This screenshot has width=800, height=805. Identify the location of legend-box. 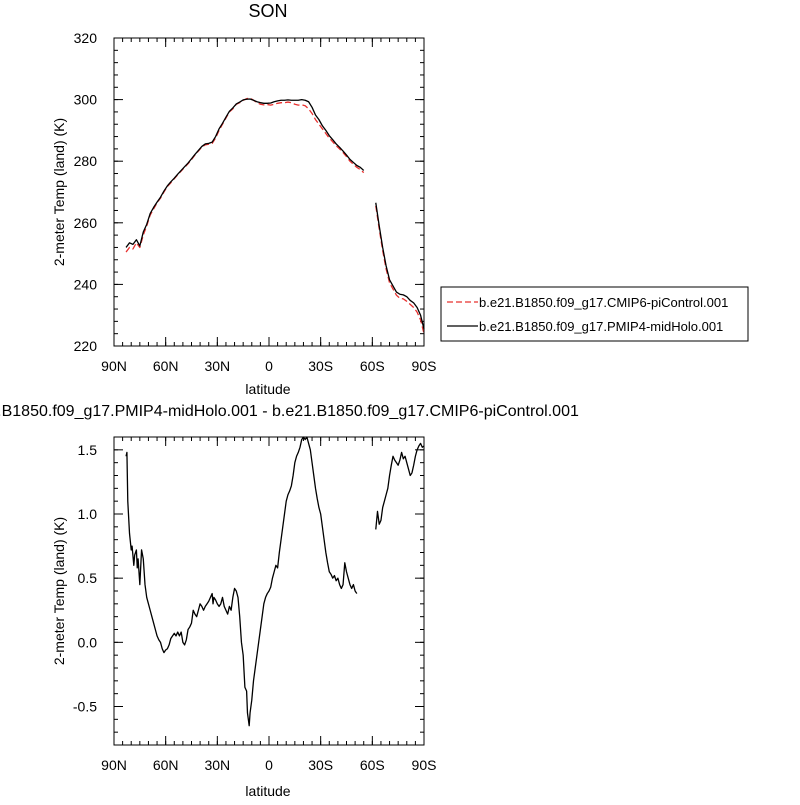
(594, 314).